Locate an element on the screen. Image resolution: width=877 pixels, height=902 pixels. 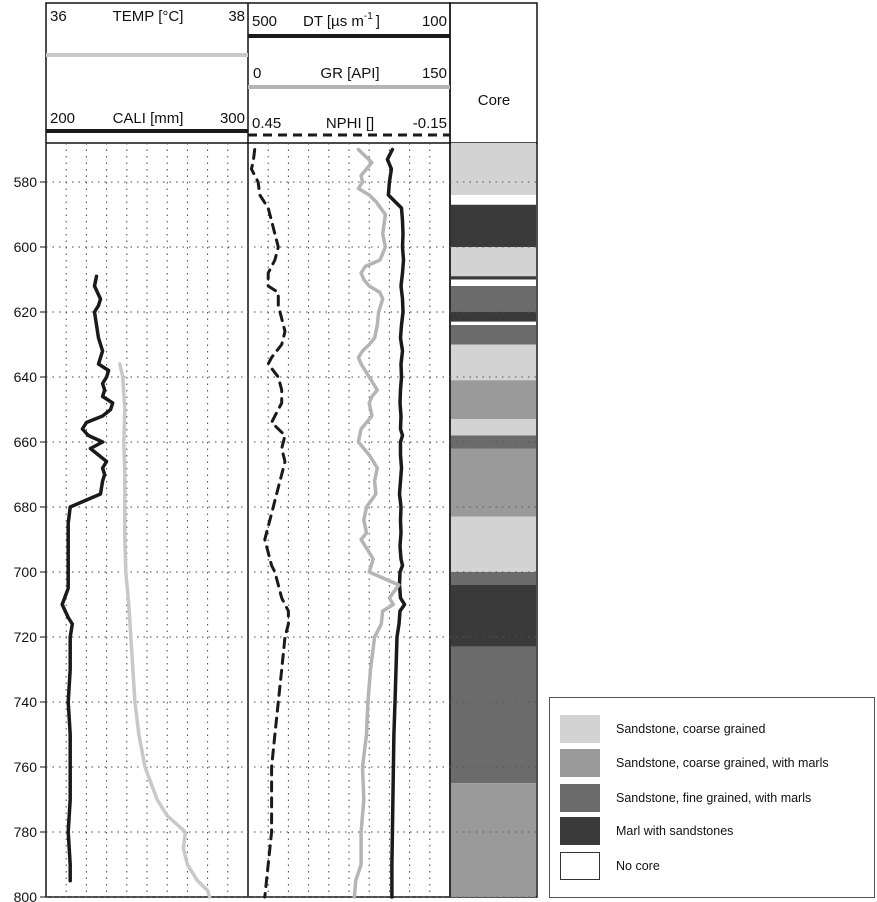
gr-scale-right: 150 is located at coordinates (434, 73).